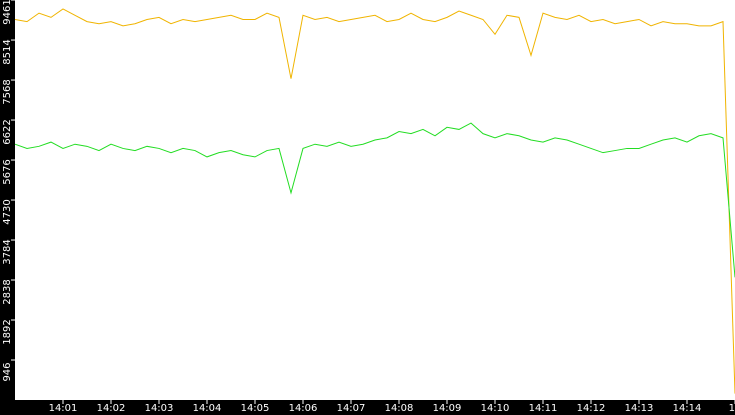  I want to click on y-tick-label: 6622, so click(7, 131).